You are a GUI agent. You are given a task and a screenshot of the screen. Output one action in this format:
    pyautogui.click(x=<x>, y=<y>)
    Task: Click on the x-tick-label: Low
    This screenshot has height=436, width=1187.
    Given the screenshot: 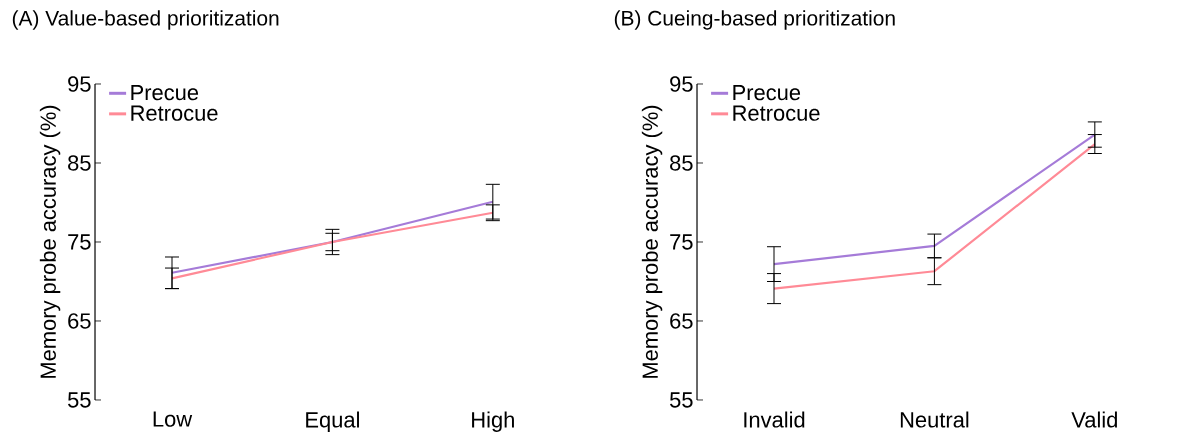 What is the action you would take?
    pyautogui.click(x=173, y=419)
    